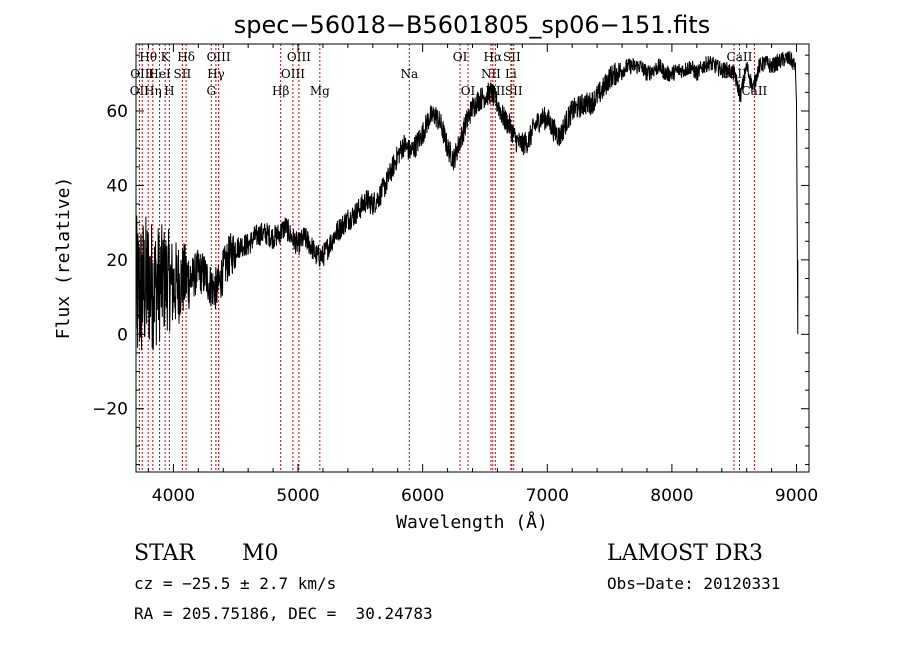  I want to click on object-subclass: M0, so click(260, 553).